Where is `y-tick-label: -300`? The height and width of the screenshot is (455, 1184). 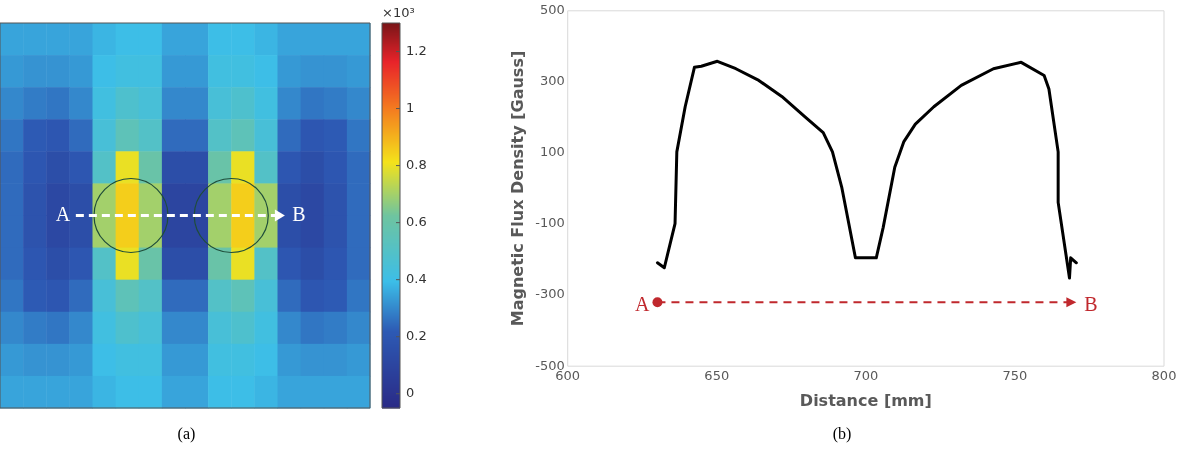 y-tick-label: -300 is located at coordinates (550, 294).